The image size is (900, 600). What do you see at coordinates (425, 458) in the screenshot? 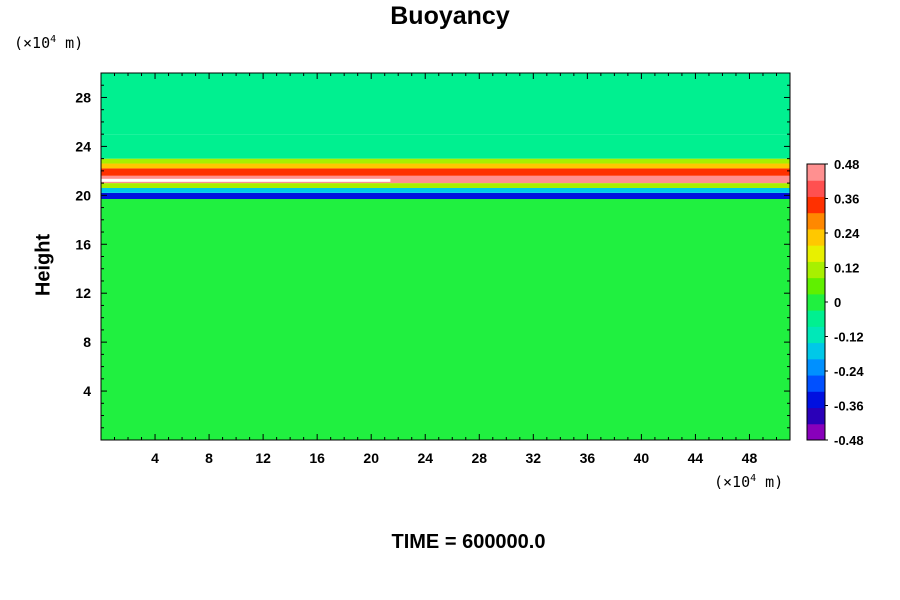
I see `x-tick-label: 24` at bounding box center [425, 458].